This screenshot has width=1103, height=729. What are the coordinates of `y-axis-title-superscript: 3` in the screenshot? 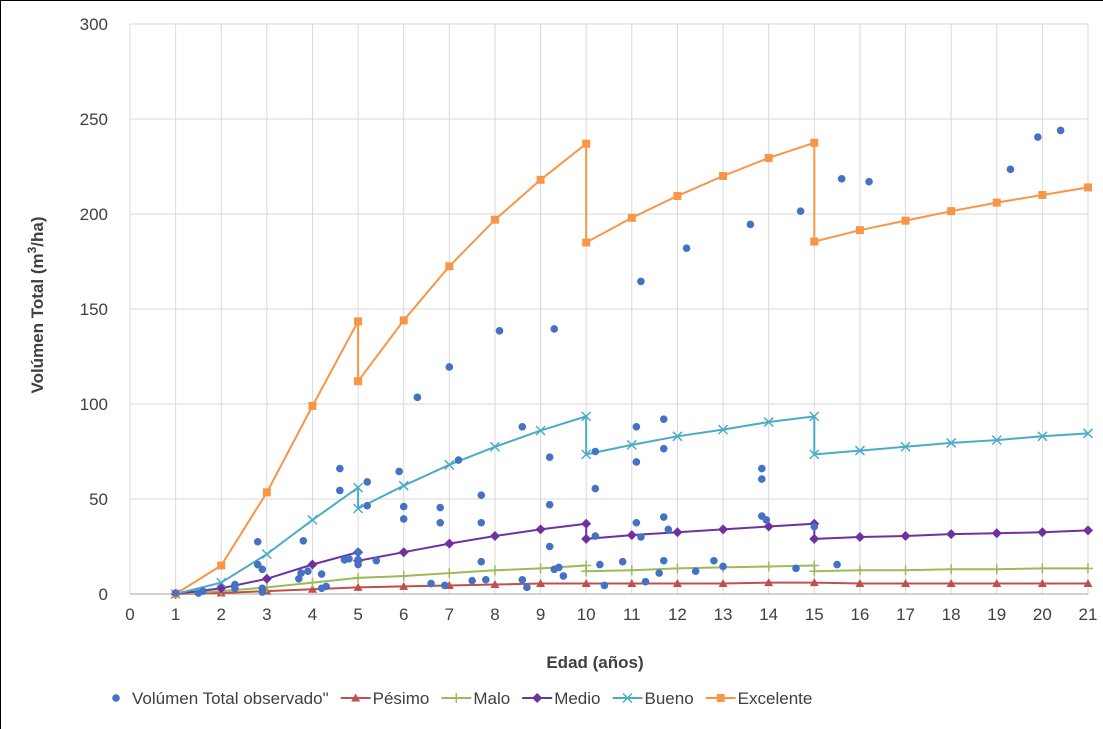 It's located at (32, 249).